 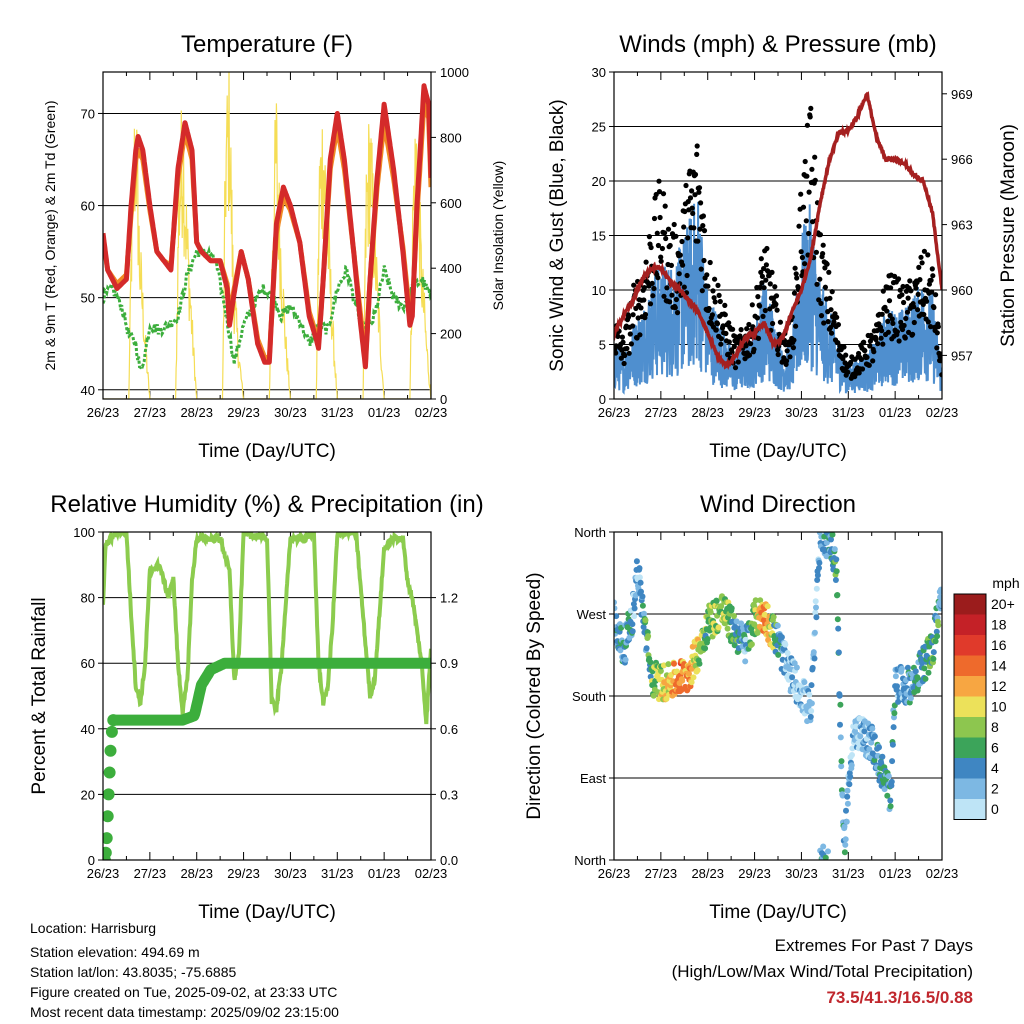 I want to click on y-axis-label: 2m & 9m T (Red, Orange) & 2m Td (Green), so click(x=50, y=236).